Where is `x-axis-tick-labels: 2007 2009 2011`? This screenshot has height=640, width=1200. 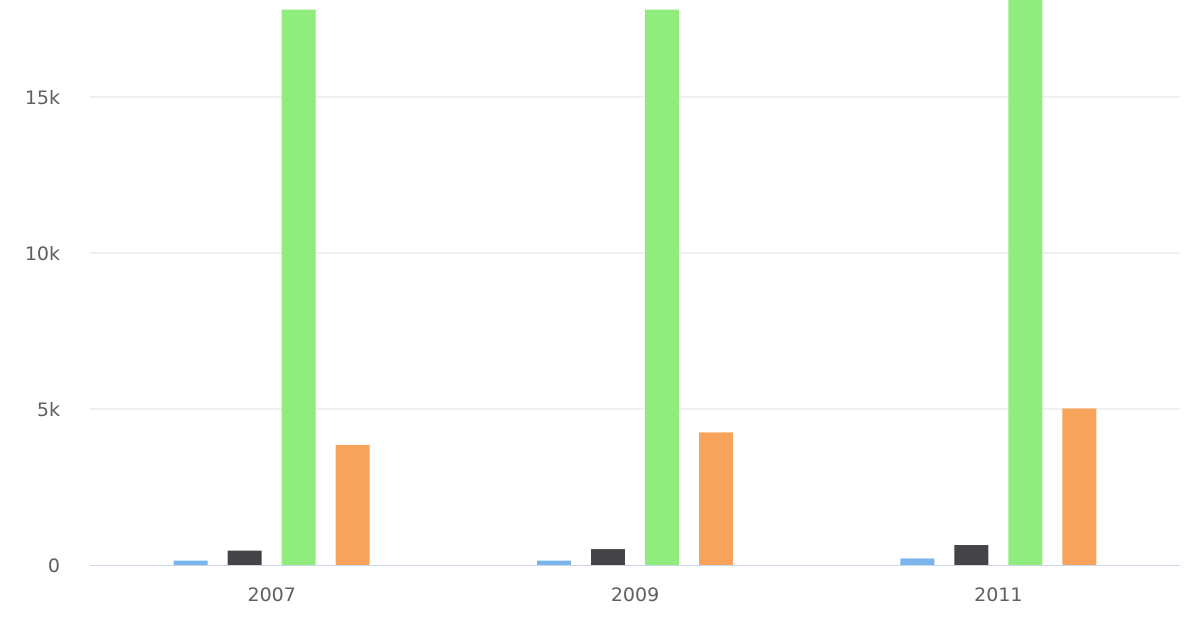 x-axis-tick-labels: 2007 2009 2011 is located at coordinates (634, 595).